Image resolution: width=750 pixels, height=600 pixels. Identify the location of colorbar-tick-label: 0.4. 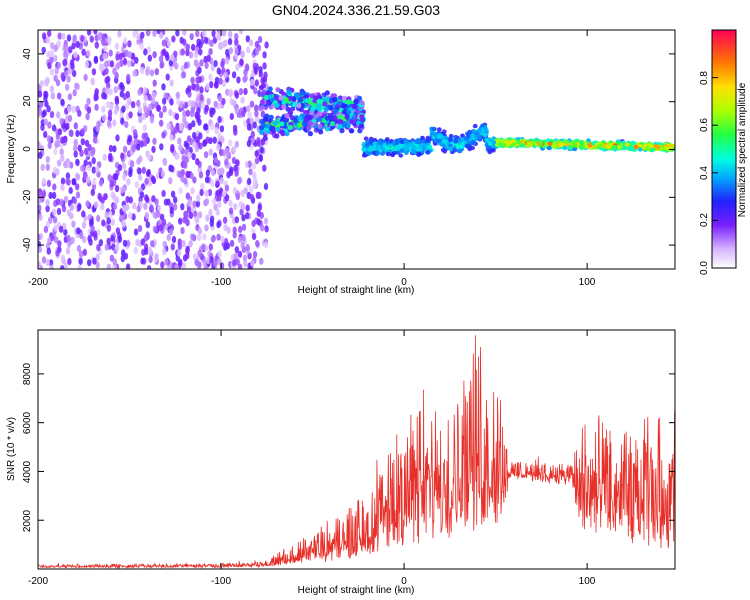
(704, 173).